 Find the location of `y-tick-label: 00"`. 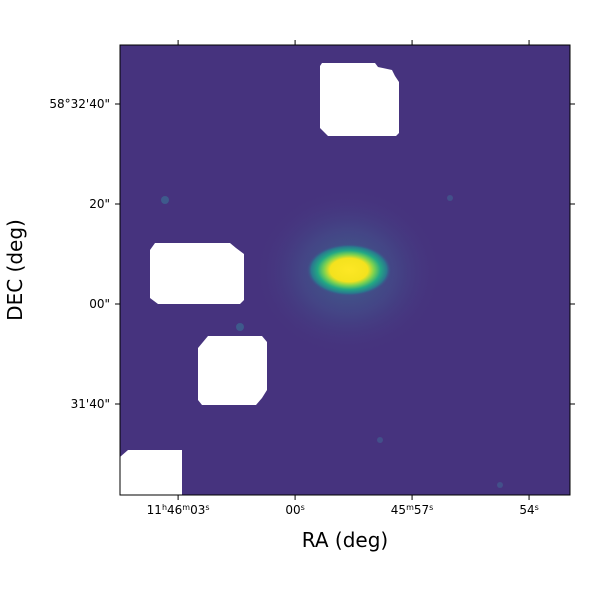

y-tick-label: 00" is located at coordinates (99, 304).